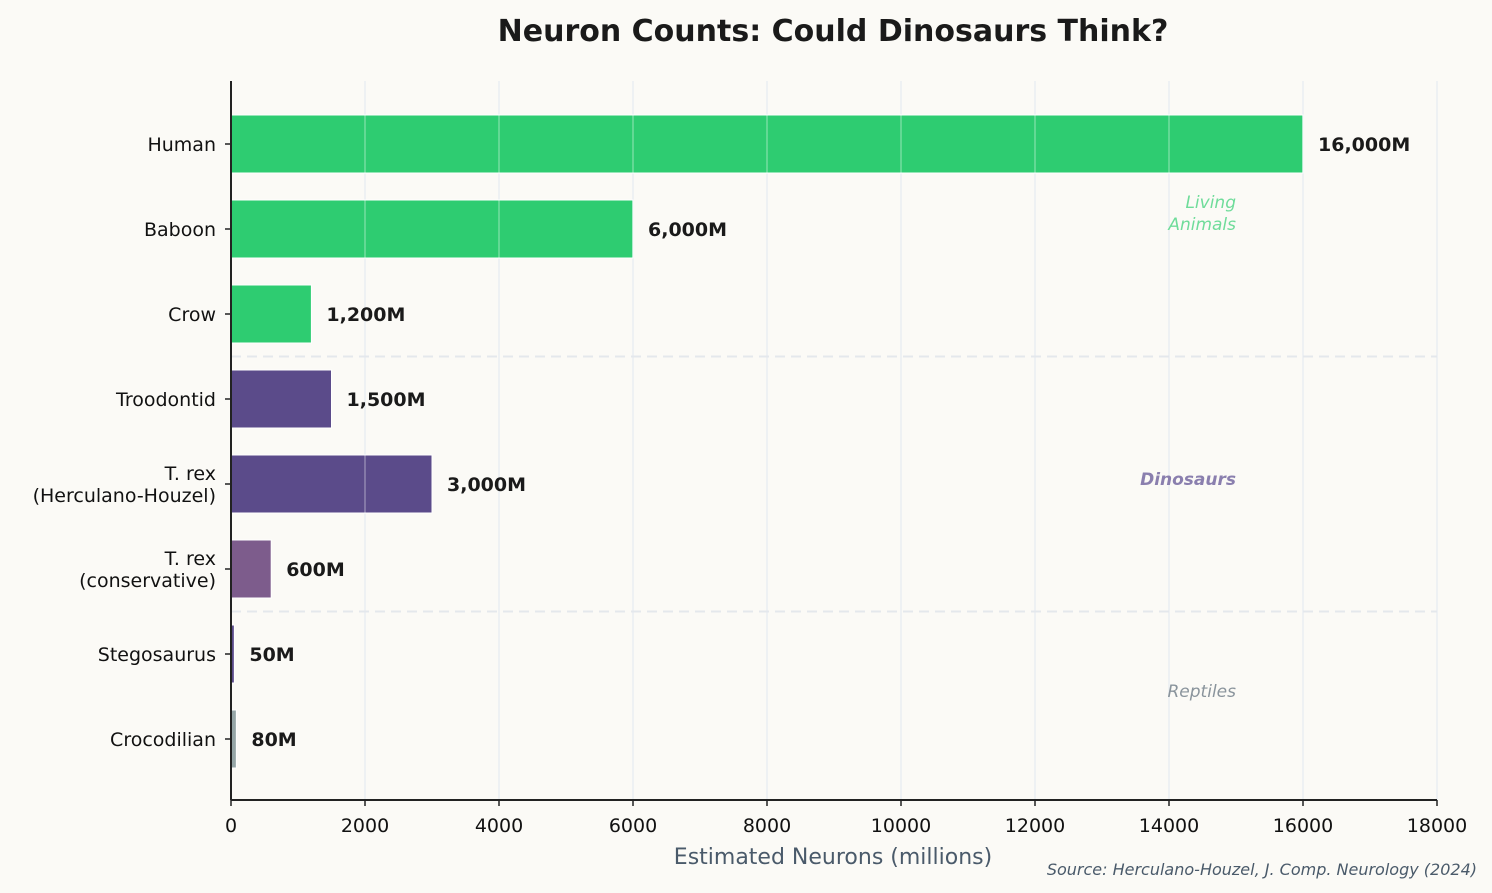  What do you see at coordinates (486, 485) in the screenshot?
I see `value-label: 3,000M` at bounding box center [486, 485].